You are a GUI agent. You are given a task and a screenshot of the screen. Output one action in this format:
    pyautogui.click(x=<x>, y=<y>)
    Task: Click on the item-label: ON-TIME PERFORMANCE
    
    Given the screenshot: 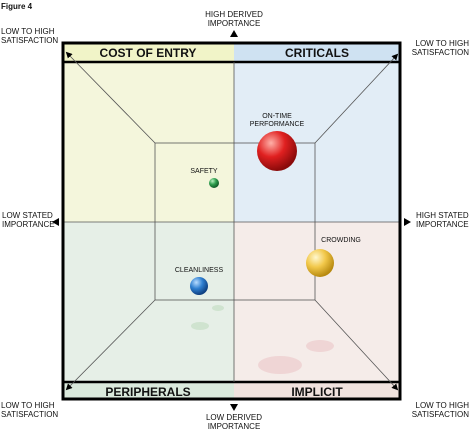 What is the action you would take?
    pyautogui.click(x=277, y=120)
    